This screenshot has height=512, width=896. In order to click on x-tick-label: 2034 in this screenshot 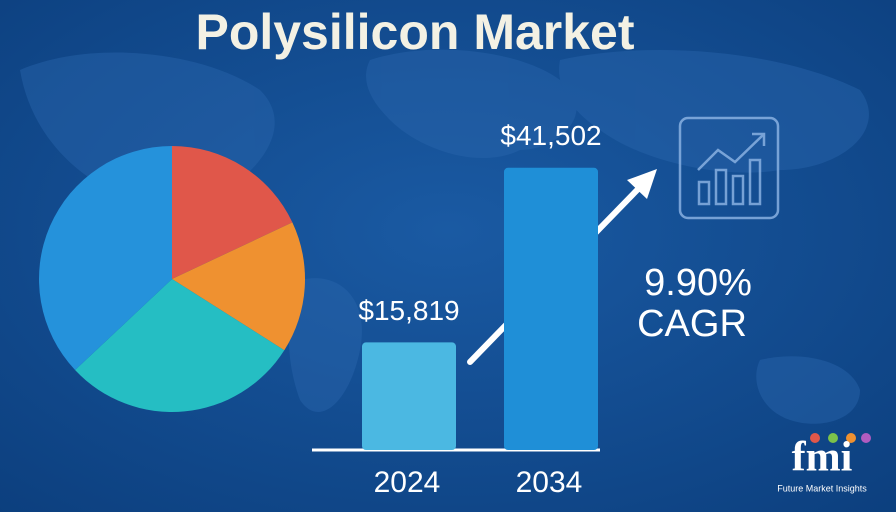, I will do `click(549, 482)`.